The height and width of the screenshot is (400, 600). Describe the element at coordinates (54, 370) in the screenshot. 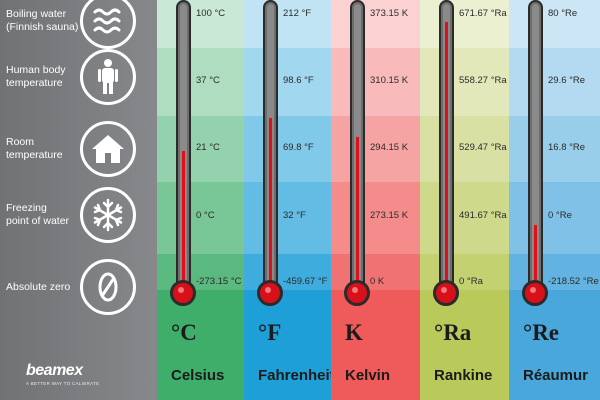

I see `brand-name: beamex` at that location.